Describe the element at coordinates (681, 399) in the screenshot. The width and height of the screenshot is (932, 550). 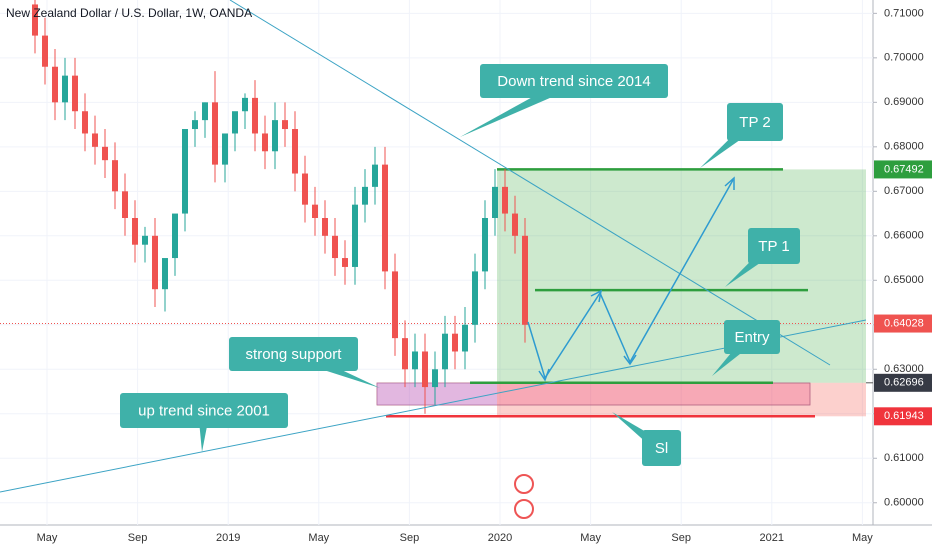
I see `loss-zone` at that location.